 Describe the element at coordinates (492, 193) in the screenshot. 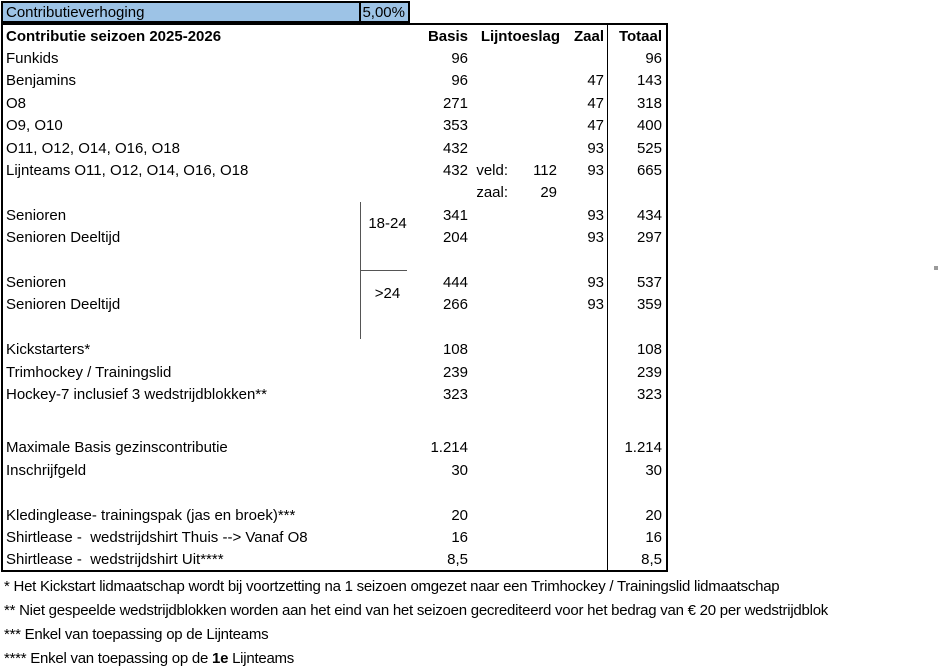

I see `lijntoeslag-label: zaal:` at that location.